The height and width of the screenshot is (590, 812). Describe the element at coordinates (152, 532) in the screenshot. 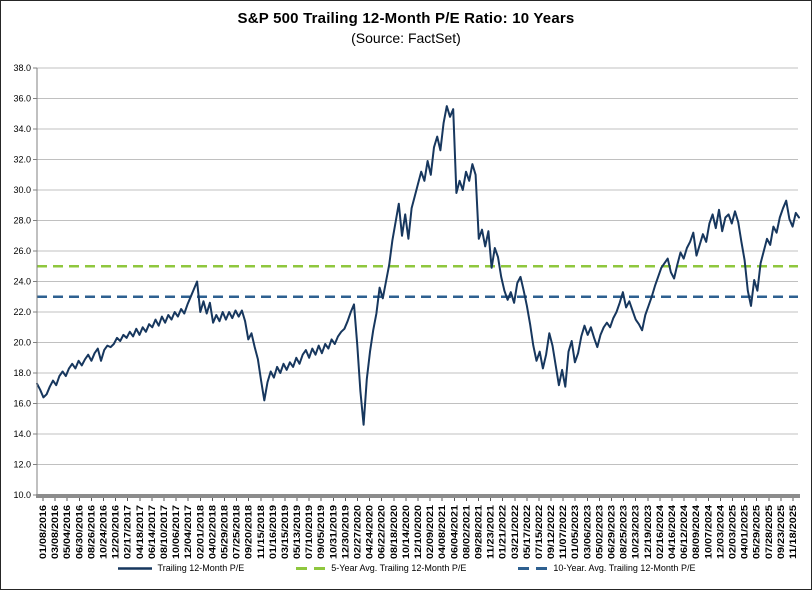

I see `x-tick-label: 06/14/2017` at that location.